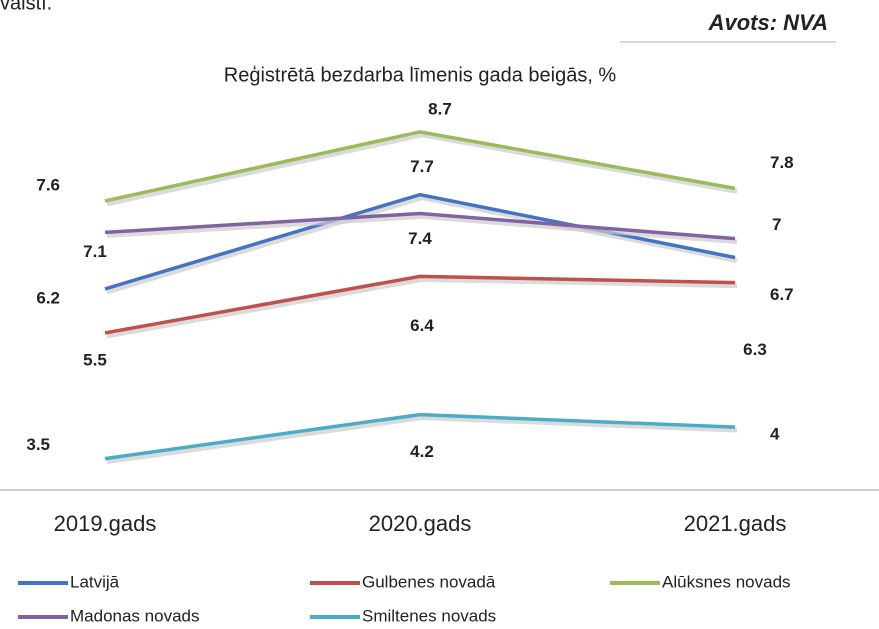 The width and height of the screenshot is (879, 629). I want to click on data-label: 4.2, so click(422, 451).